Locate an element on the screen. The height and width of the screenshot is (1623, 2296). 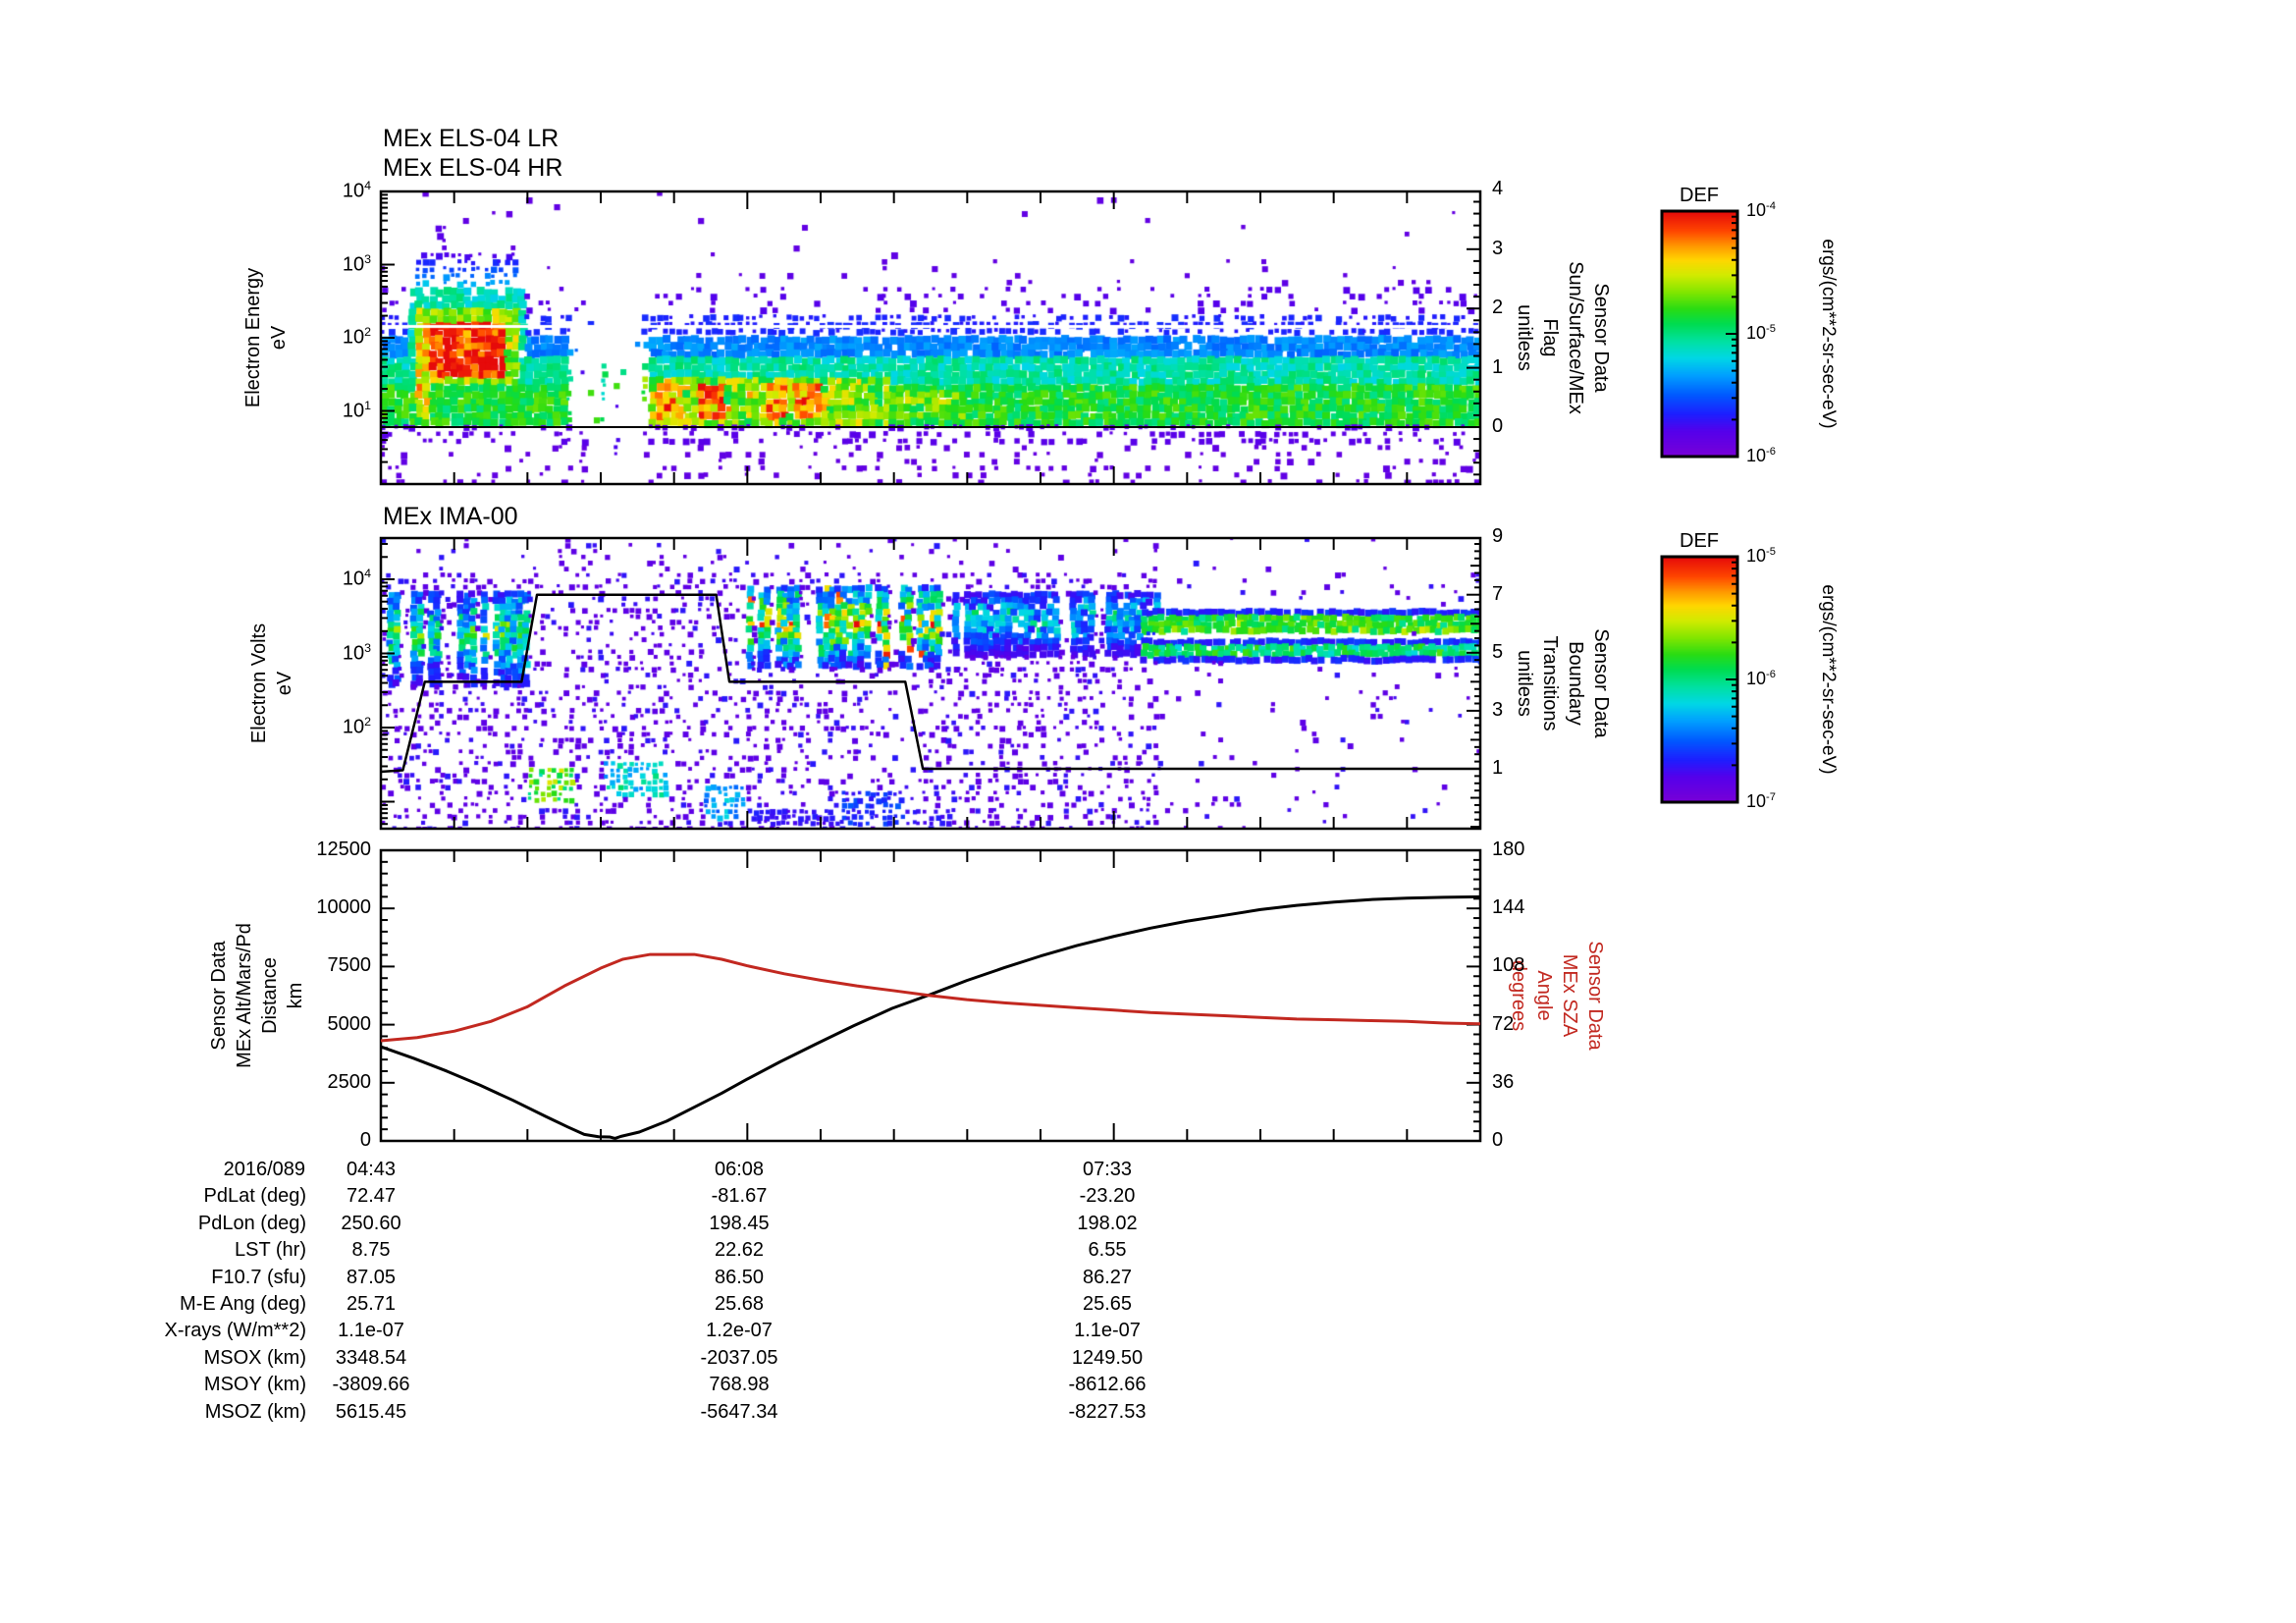
right-tick-label: 5 is located at coordinates (1498, 651).